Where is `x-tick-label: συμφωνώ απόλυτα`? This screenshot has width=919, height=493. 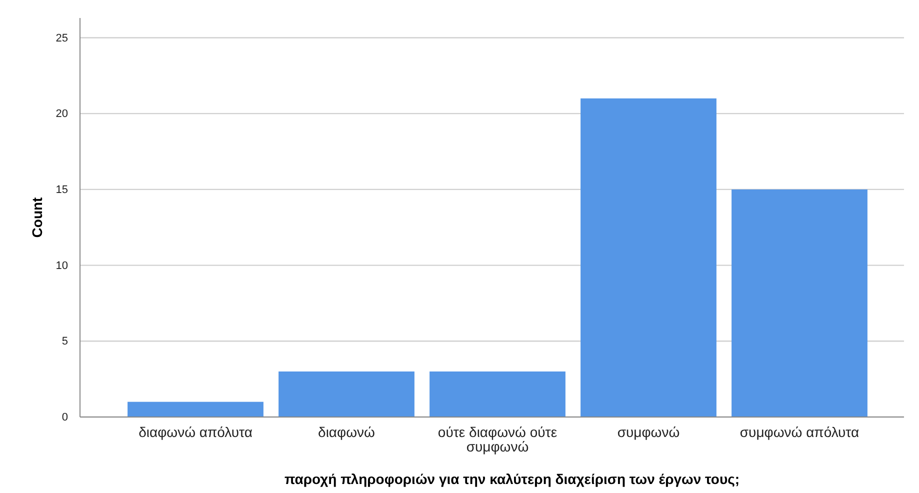 x-tick-label: συμφωνώ απόλυτα is located at coordinates (800, 432).